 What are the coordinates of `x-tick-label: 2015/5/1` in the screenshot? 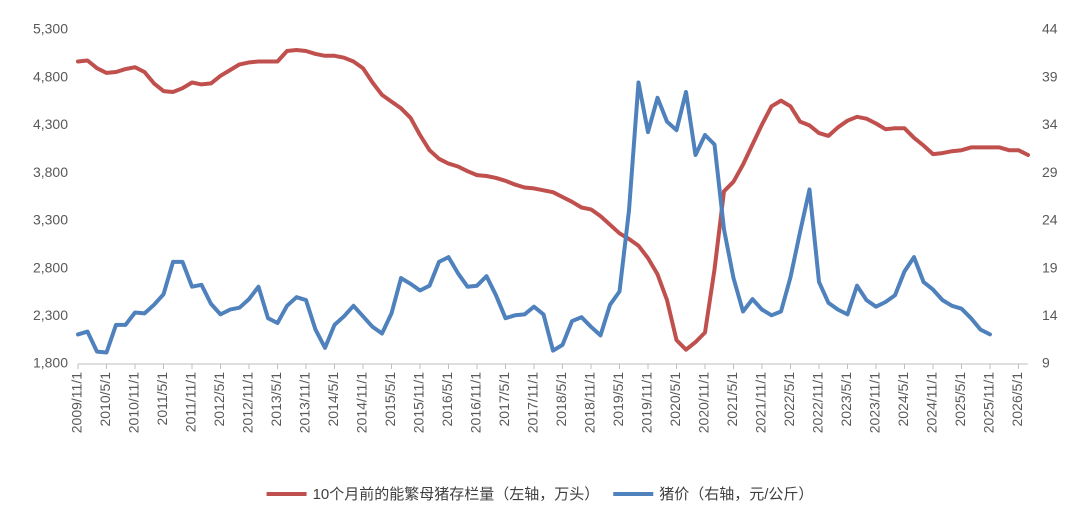 It's located at (390, 399).